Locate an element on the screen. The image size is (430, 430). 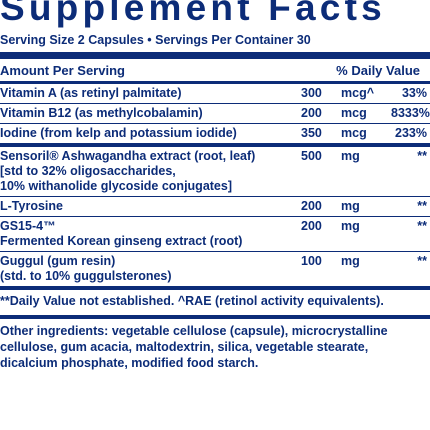
nutrient-name: Iodine (from kelp and potassium iodide) is located at coordinates (118, 133).